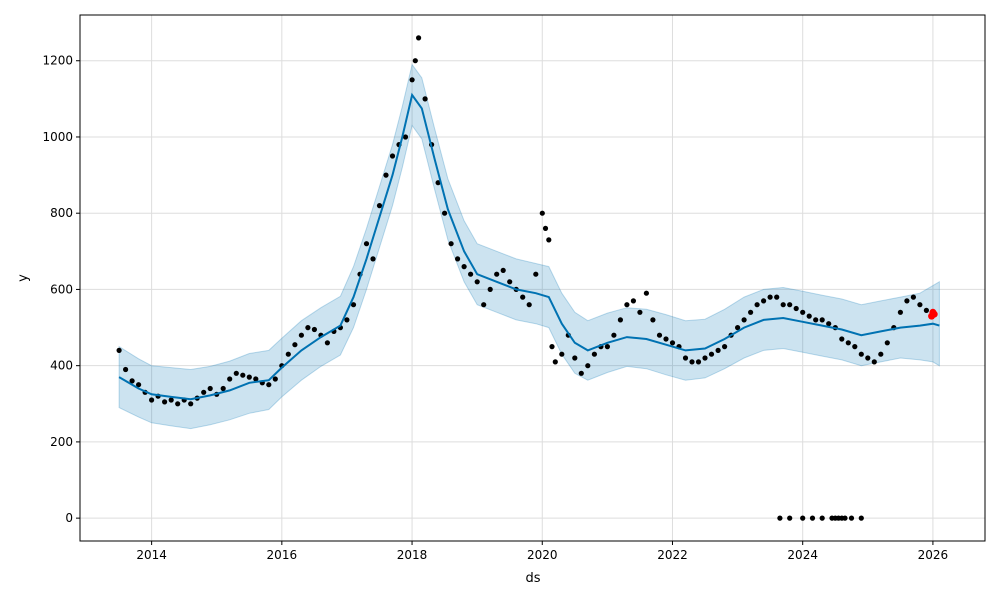 The height and width of the screenshot is (600, 1000). Describe the element at coordinates (802, 555) in the screenshot. I see `x-tick-label: 2024` at that location.